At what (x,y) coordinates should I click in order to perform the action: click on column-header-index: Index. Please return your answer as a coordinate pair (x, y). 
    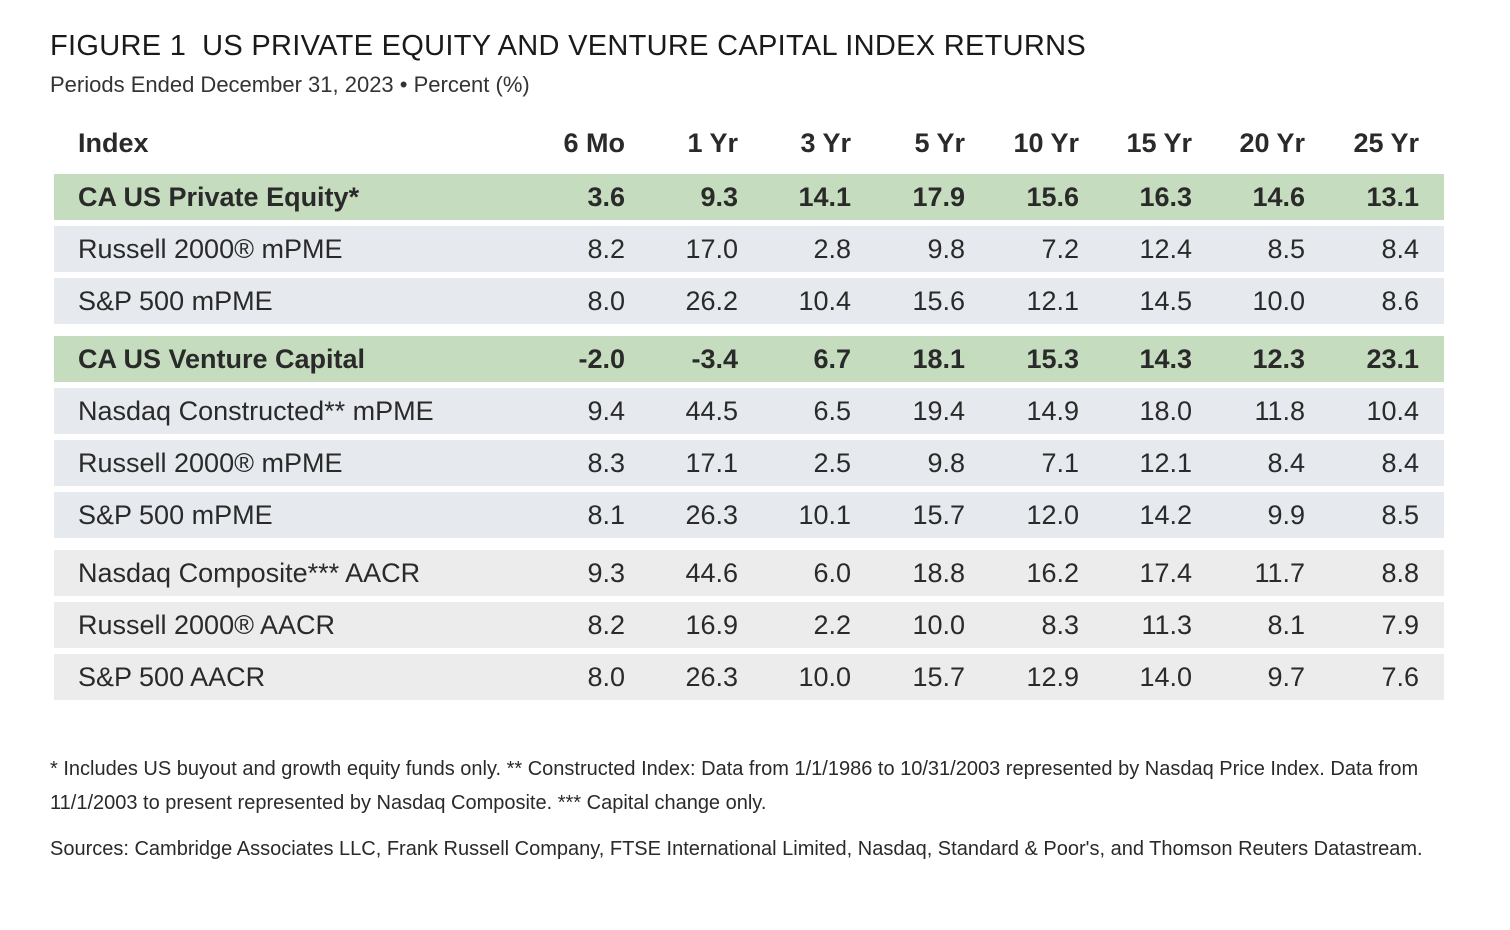
    Looking at the image, I should click on (113, 142).